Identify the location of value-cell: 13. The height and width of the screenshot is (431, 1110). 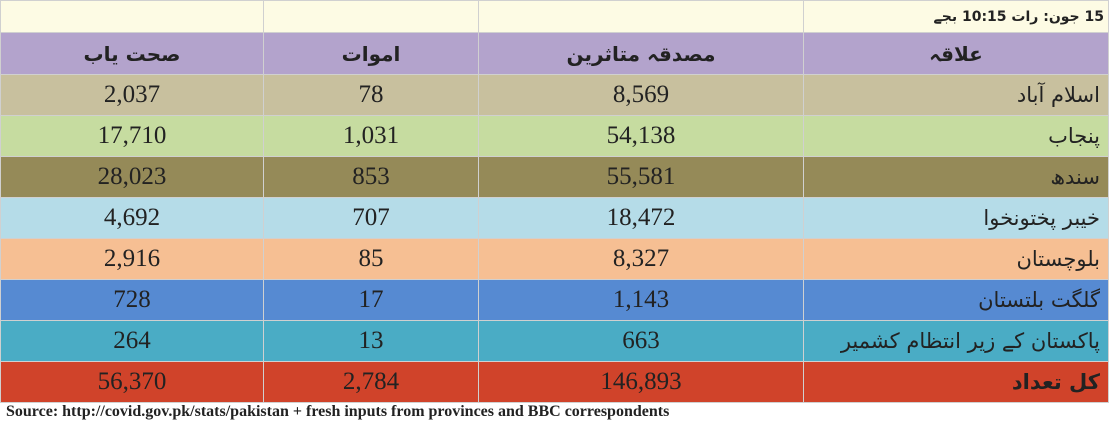
(371, 341).